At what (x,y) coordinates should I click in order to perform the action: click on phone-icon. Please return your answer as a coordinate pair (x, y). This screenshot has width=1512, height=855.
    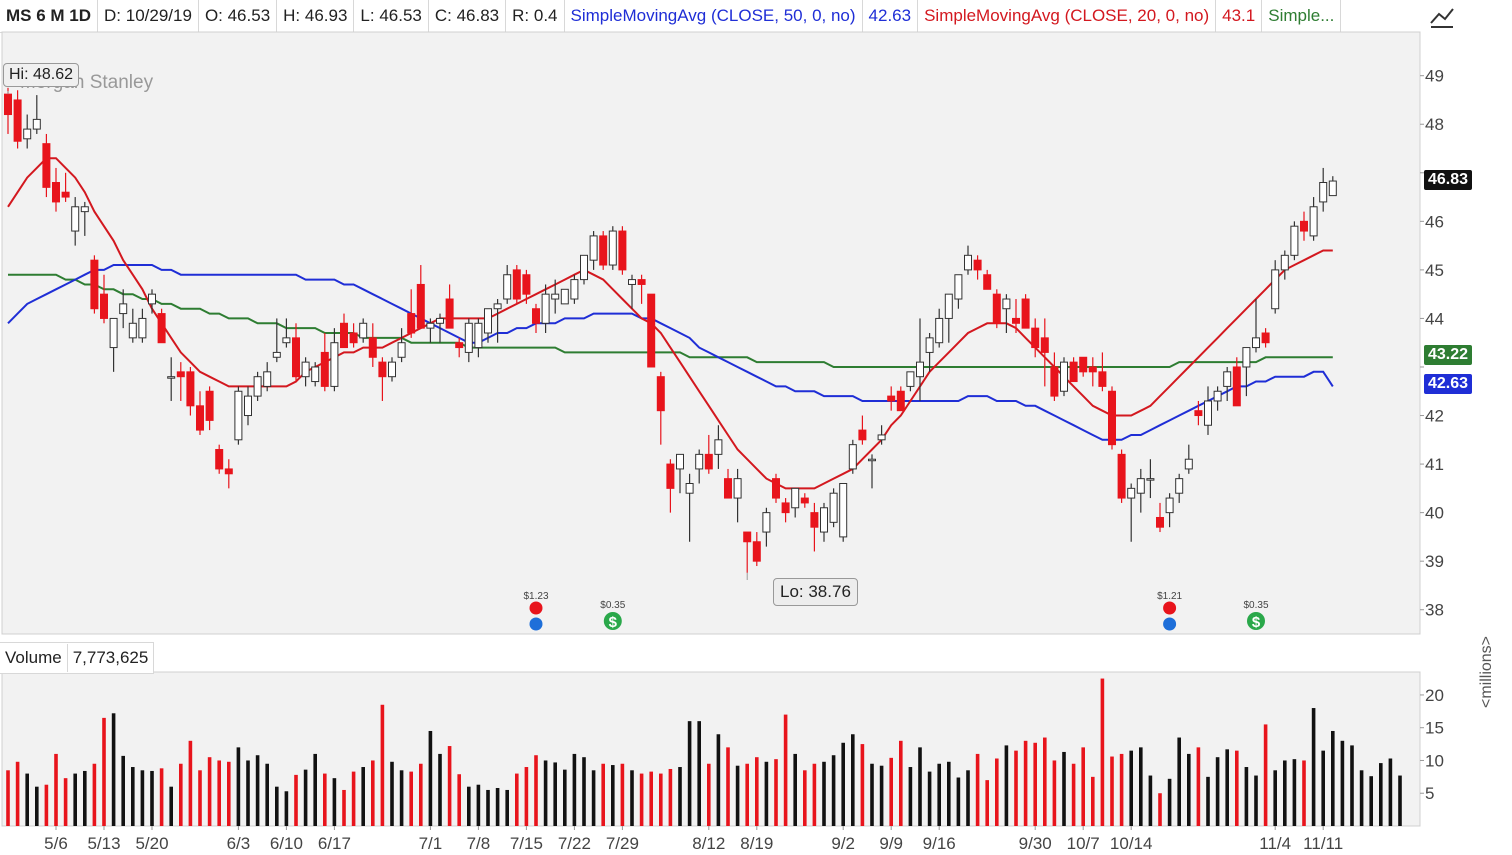
    Looking at the image, I should click on (1170, 608).